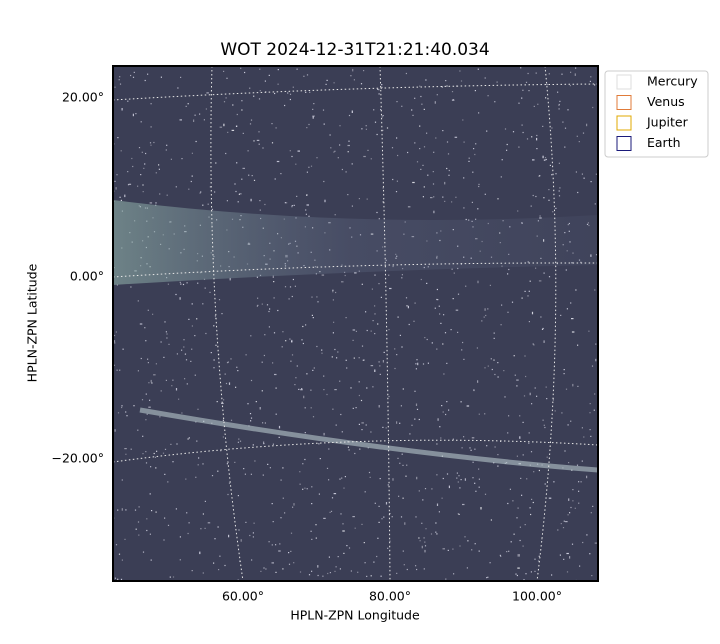 The height and width of the screenshot is (644, 720). What do you see at coordinates (546, 323) in the screenshot?
I see `grid-line` at bounding box center [546, 323].